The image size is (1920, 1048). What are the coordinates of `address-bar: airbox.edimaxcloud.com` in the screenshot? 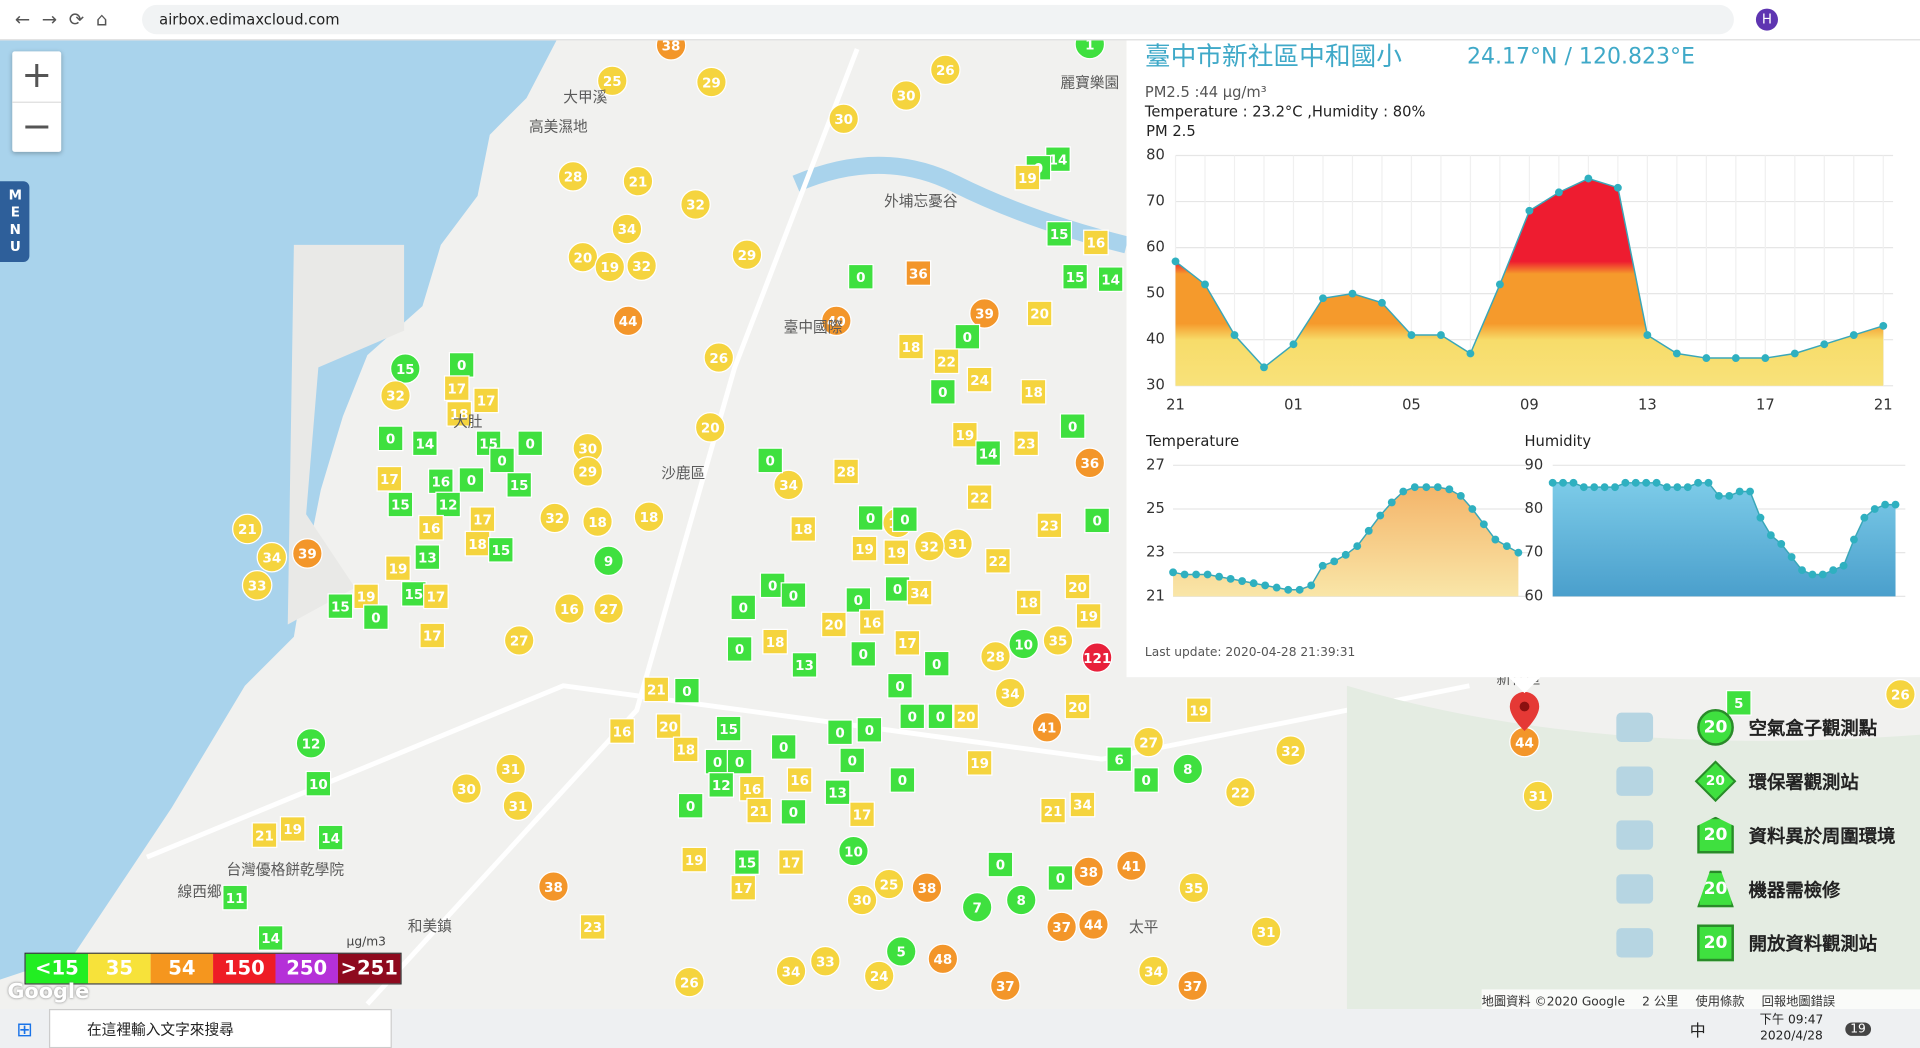 It's located at (938, 19).